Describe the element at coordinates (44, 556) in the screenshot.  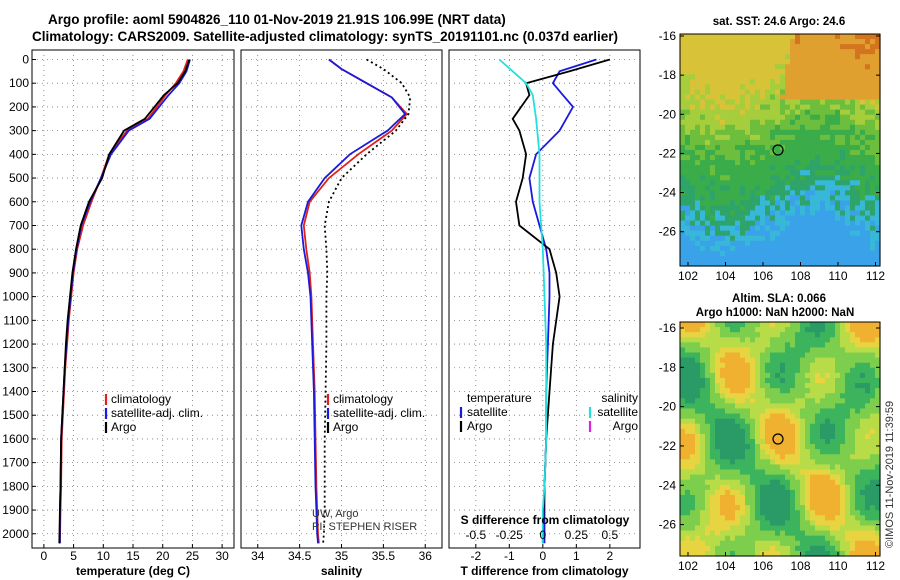
I see `x-tick-label: 0` at that location.